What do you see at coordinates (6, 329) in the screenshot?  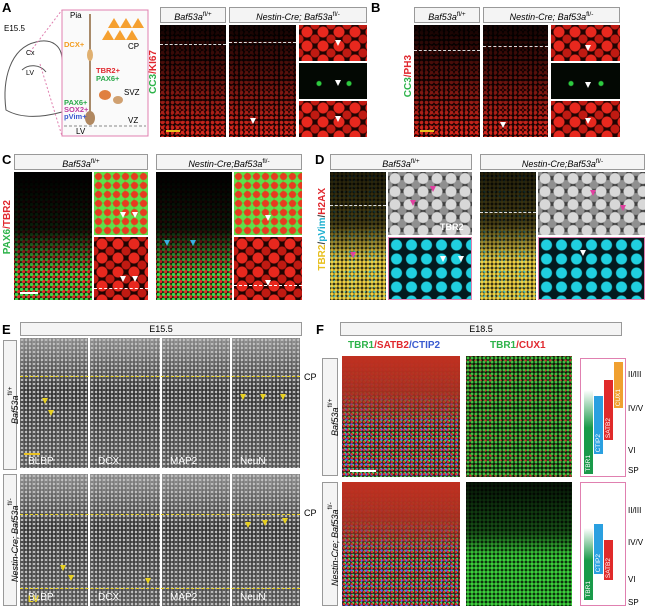 I see `panel-letter: E` at bounding box center [6, 329].